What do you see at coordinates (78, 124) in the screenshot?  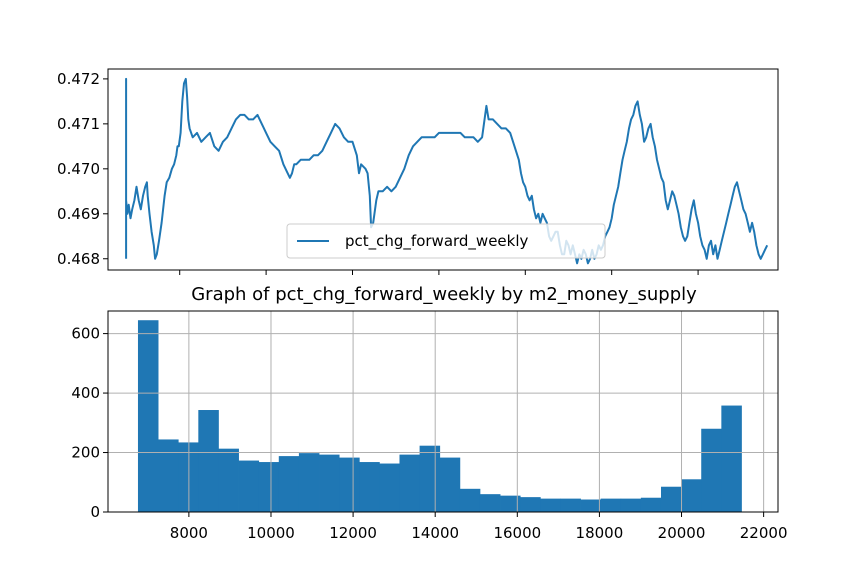 I see `y-tick-label: 0.471` at bounding box center [78, 124].